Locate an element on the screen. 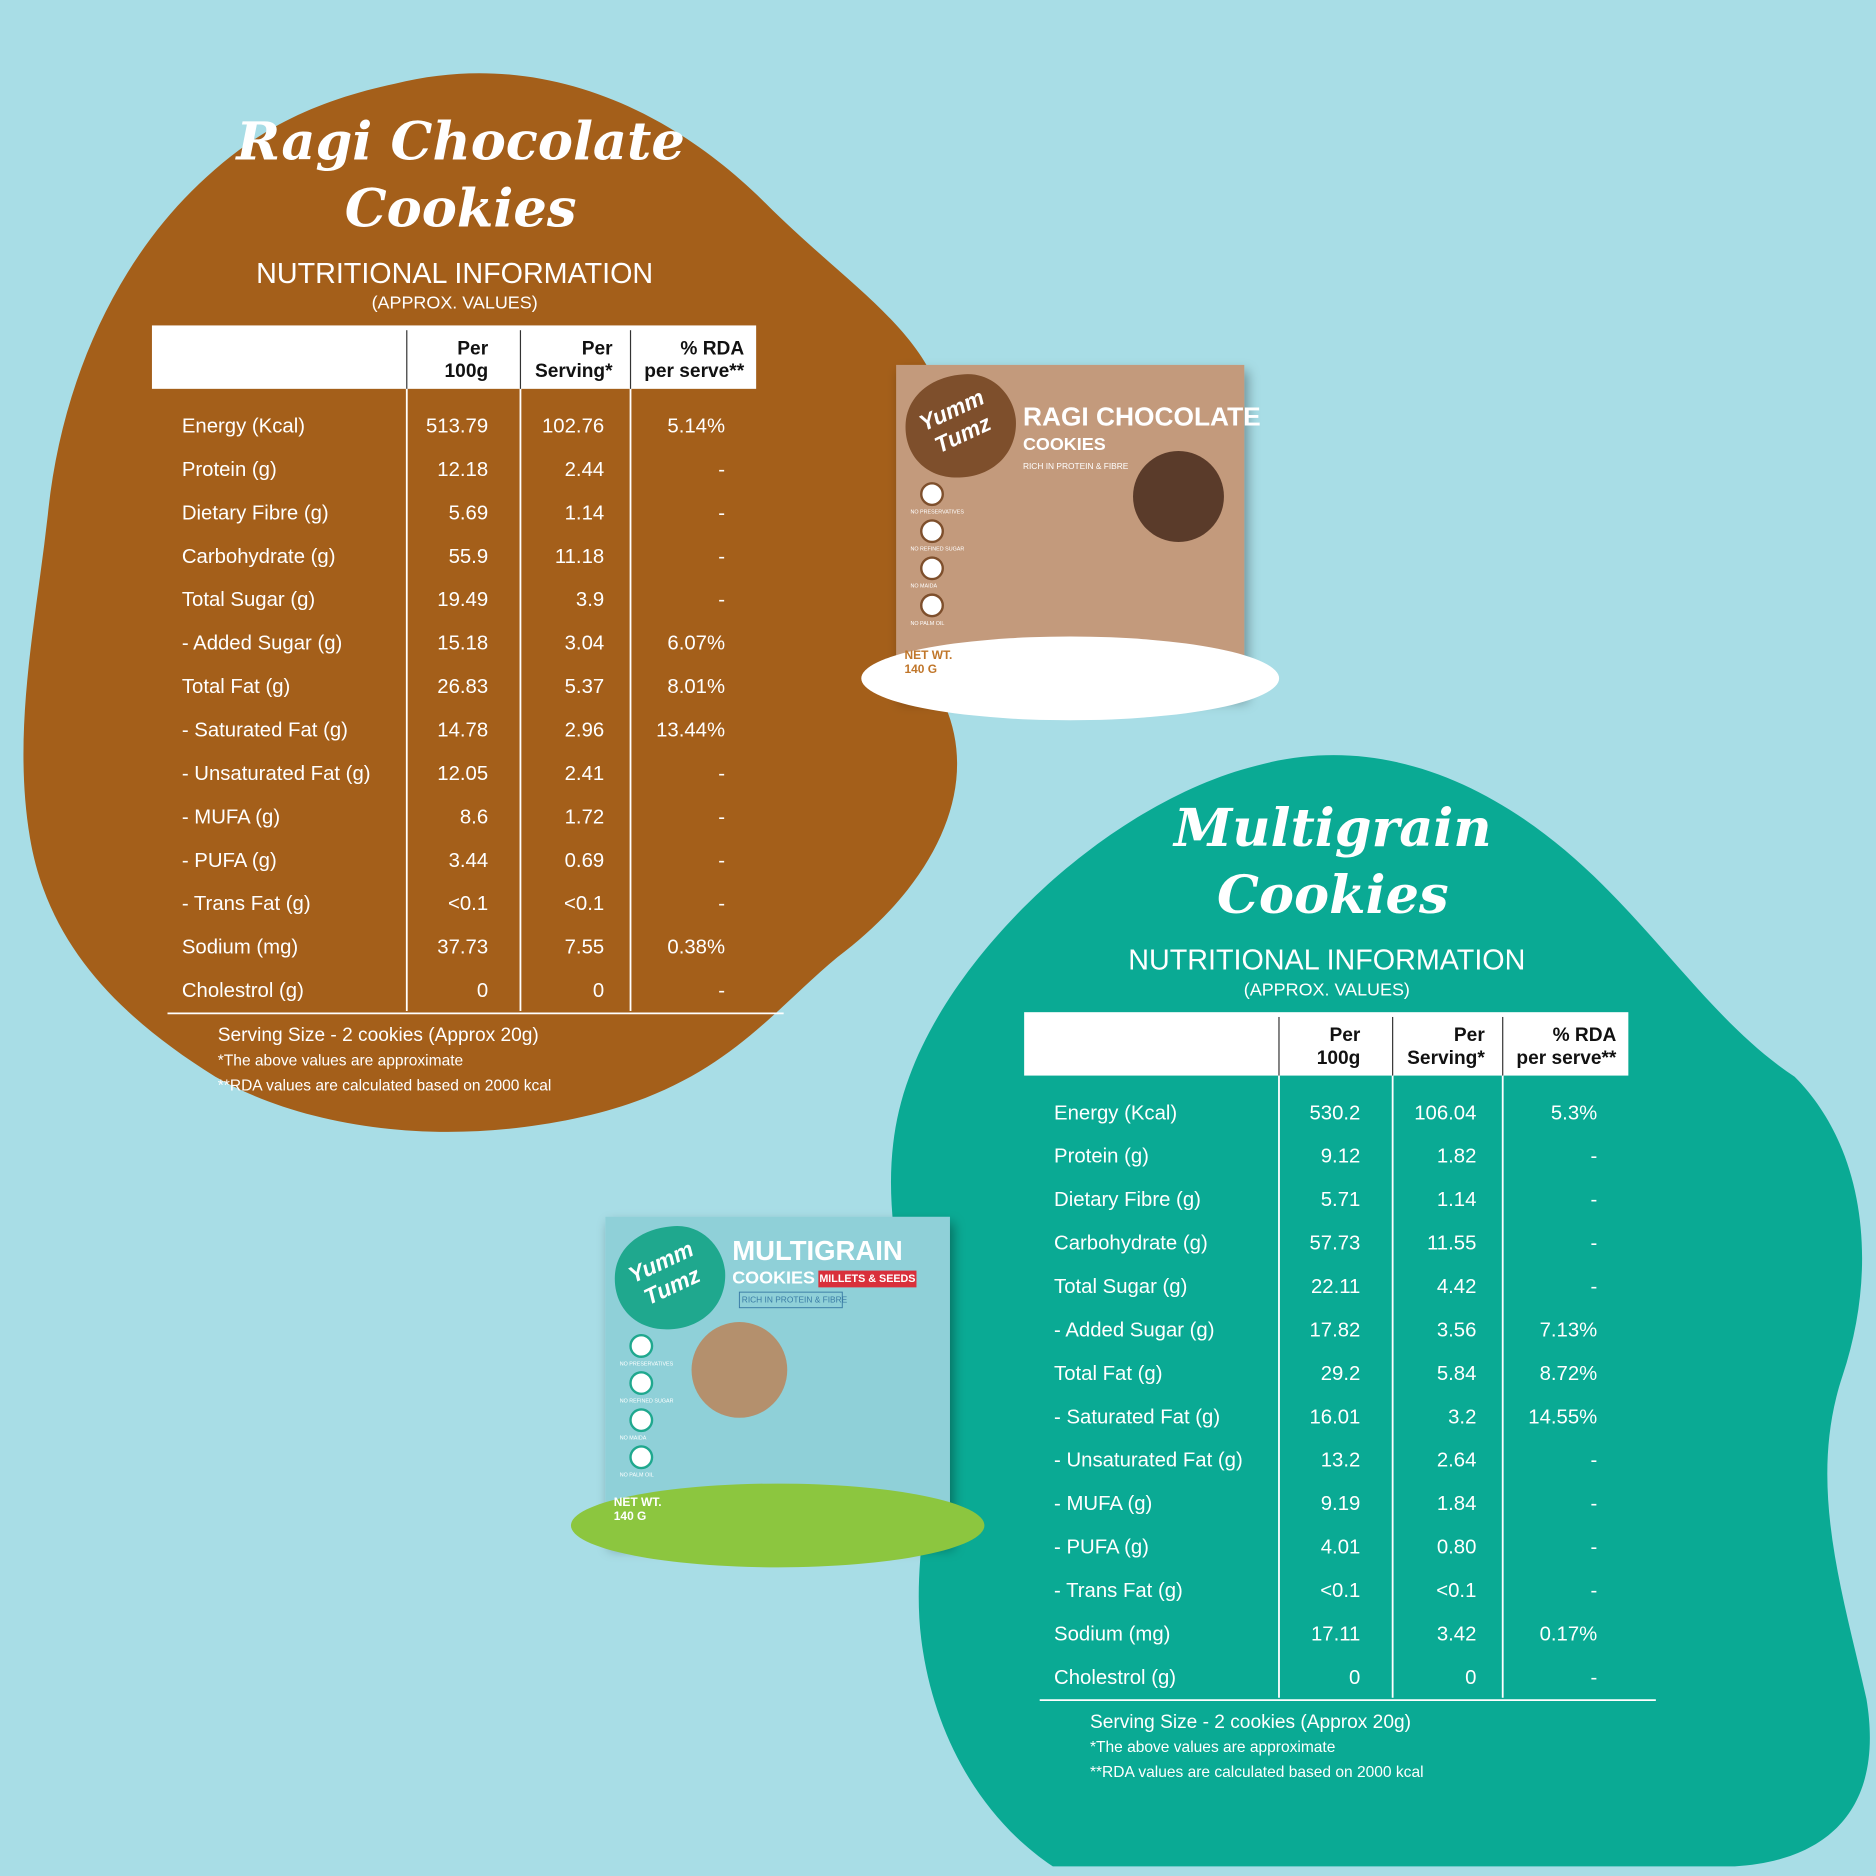 The height and width of the screenshot is (1876, 1876). cell-value: 12.18 is located at coordinates (462, 470).